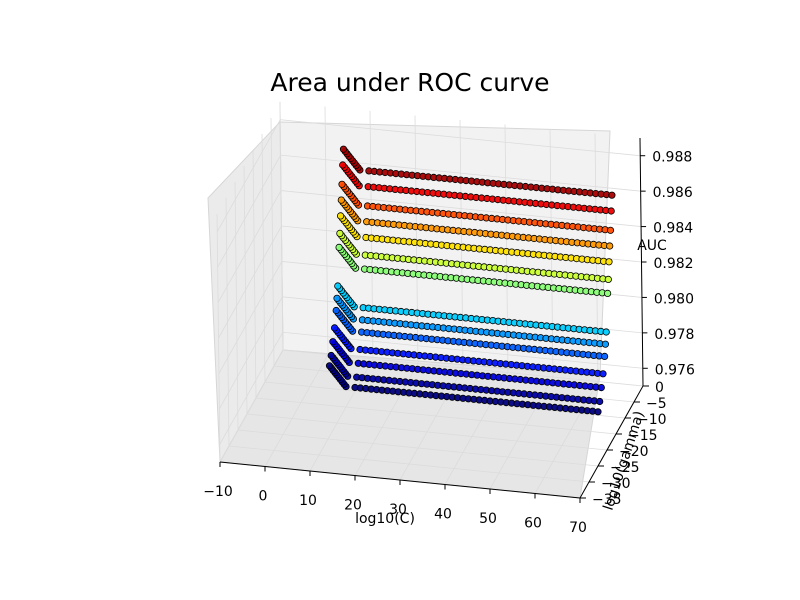  Describe the element at coordinates (675, 370) in the screenshot. I see `z-tick-label: 0.976` at that location.